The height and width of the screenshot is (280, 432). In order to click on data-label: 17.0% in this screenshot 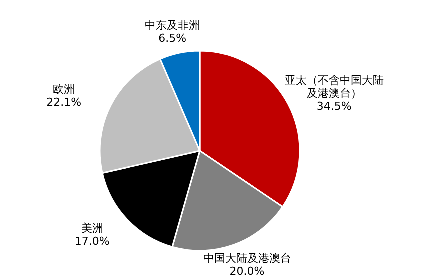, I will do `click(92, 241)`.